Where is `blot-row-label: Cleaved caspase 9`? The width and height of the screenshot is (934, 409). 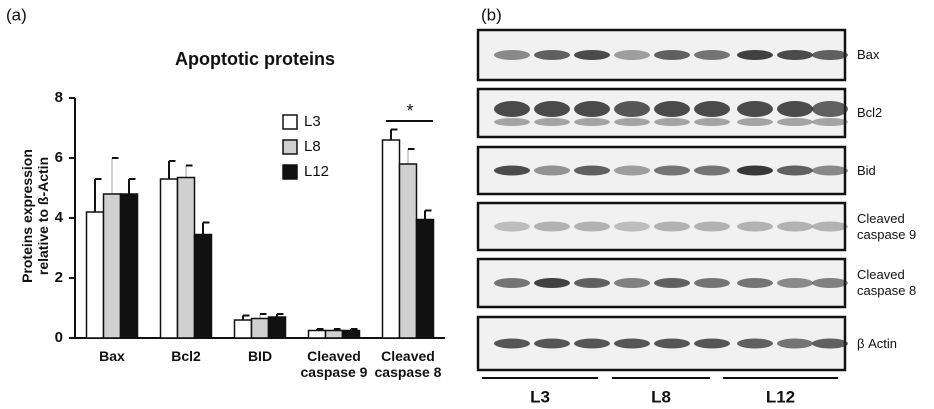 blot-row-label: Cleaved caspase 9 is located at coordinates (887, 226).